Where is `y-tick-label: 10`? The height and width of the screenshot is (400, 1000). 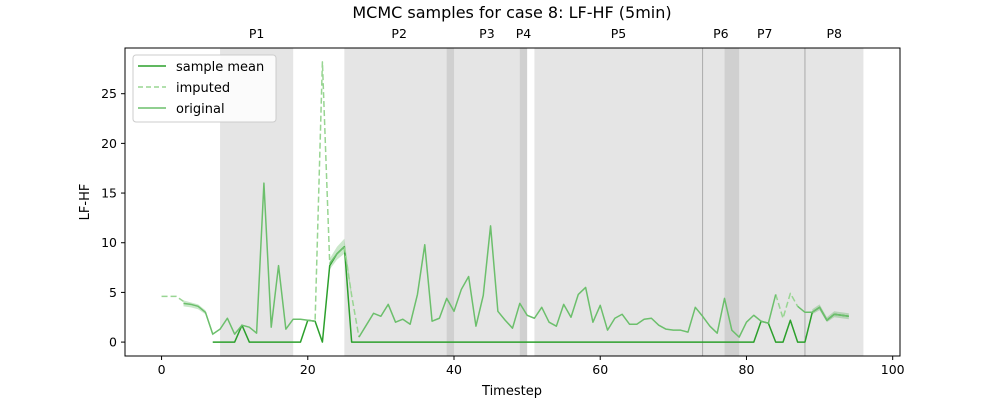
y-tick-label: 10 is located at coordinates (109, 242).